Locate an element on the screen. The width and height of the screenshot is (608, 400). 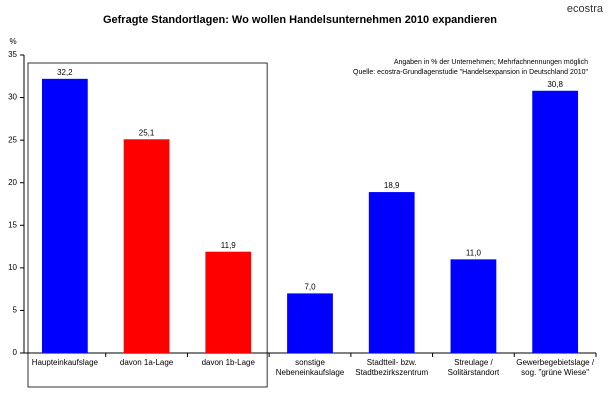
y-tick-label: 10 is located at coordinates (12, 267).